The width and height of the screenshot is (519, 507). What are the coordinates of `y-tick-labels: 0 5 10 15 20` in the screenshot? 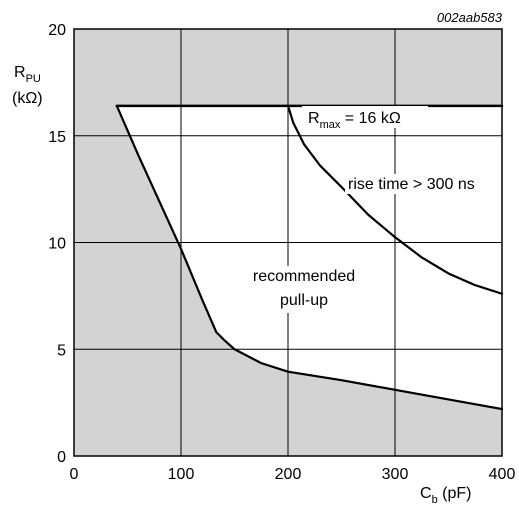 It's located at (57, 244).